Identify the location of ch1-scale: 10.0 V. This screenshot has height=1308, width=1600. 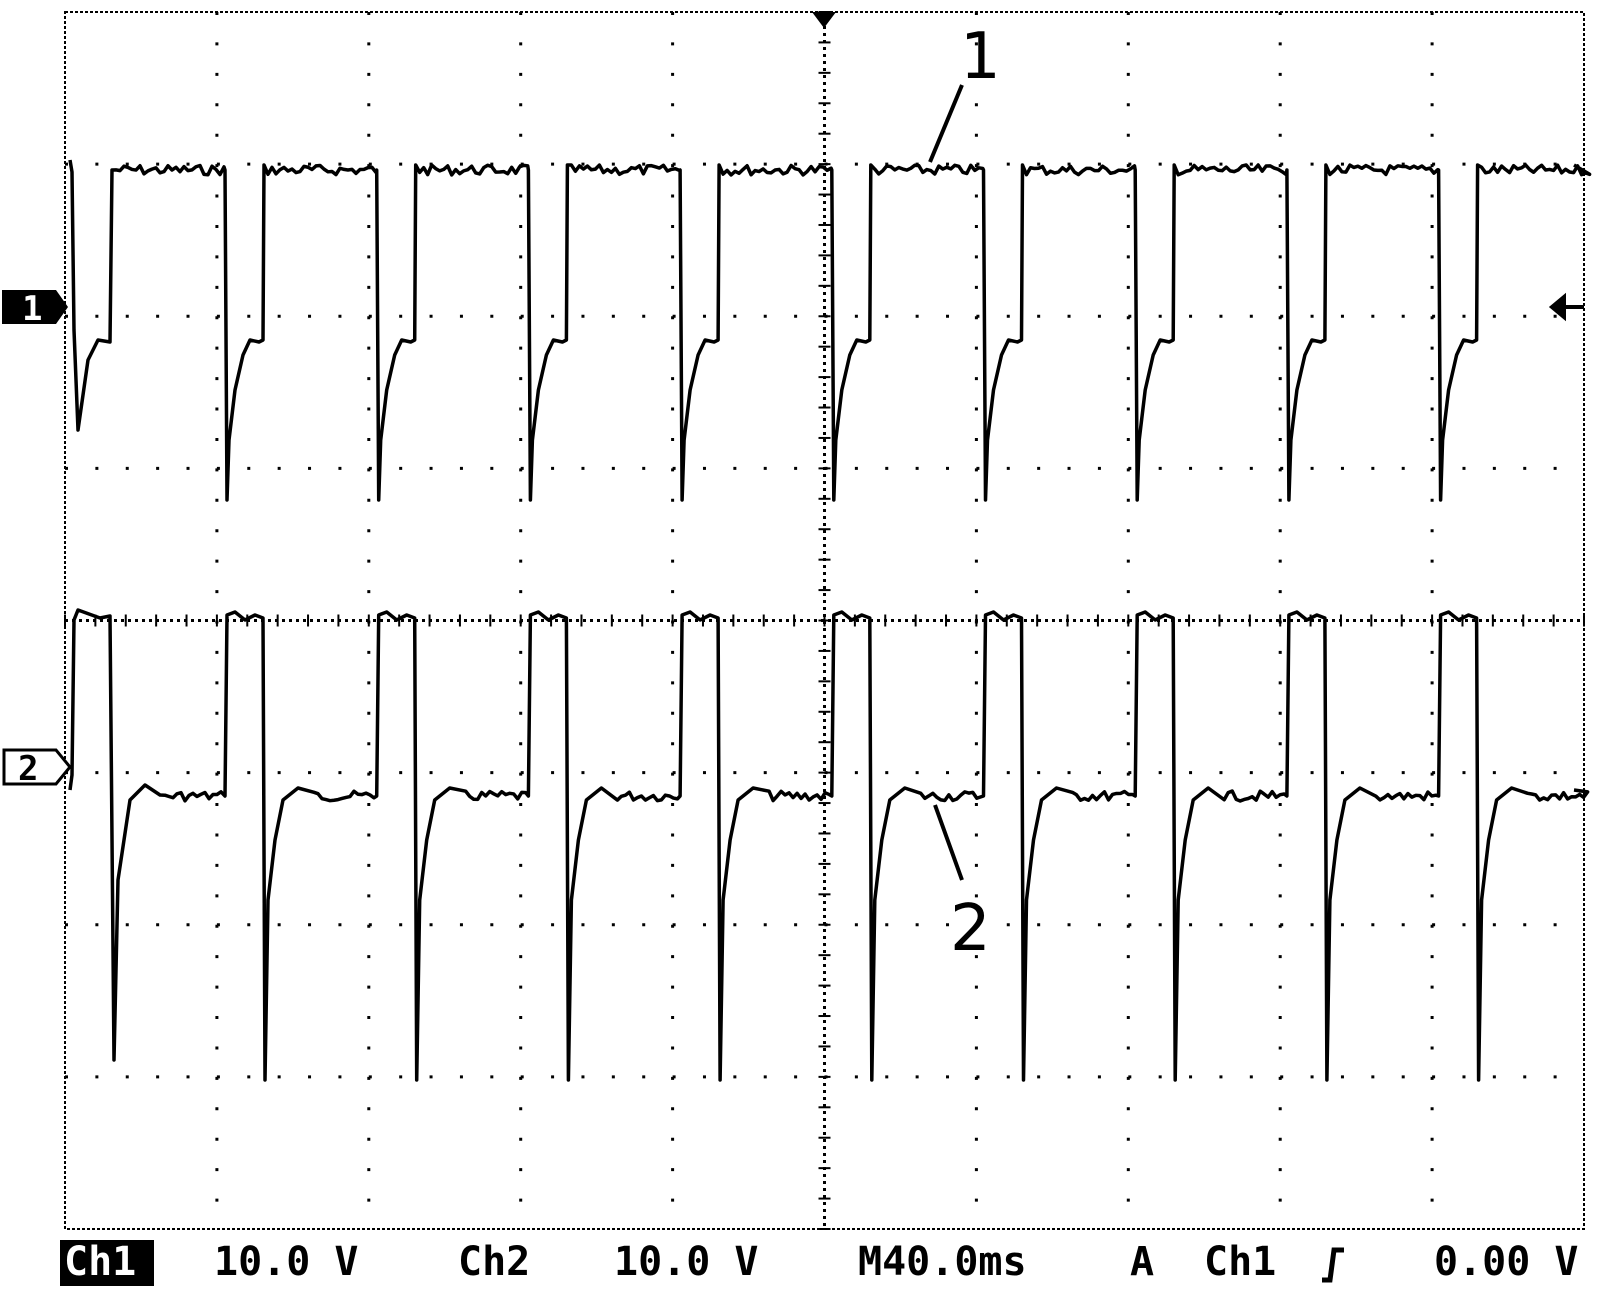
(286, 1262).